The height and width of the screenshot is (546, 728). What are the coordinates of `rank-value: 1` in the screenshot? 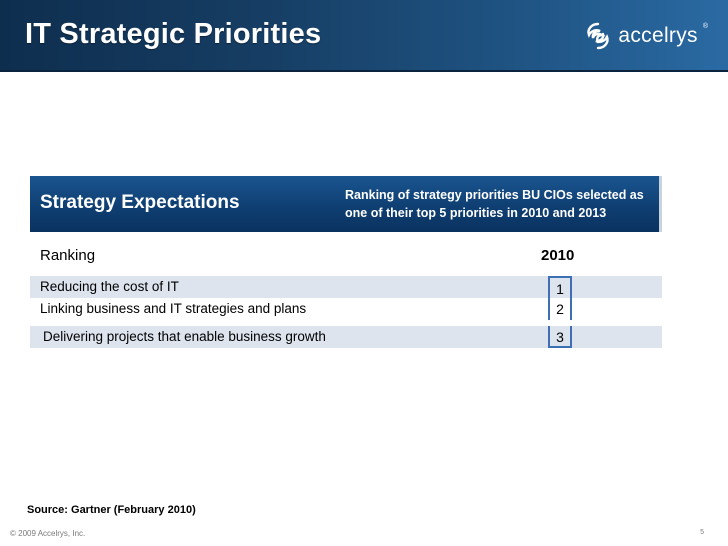 It's located at (560, 287).